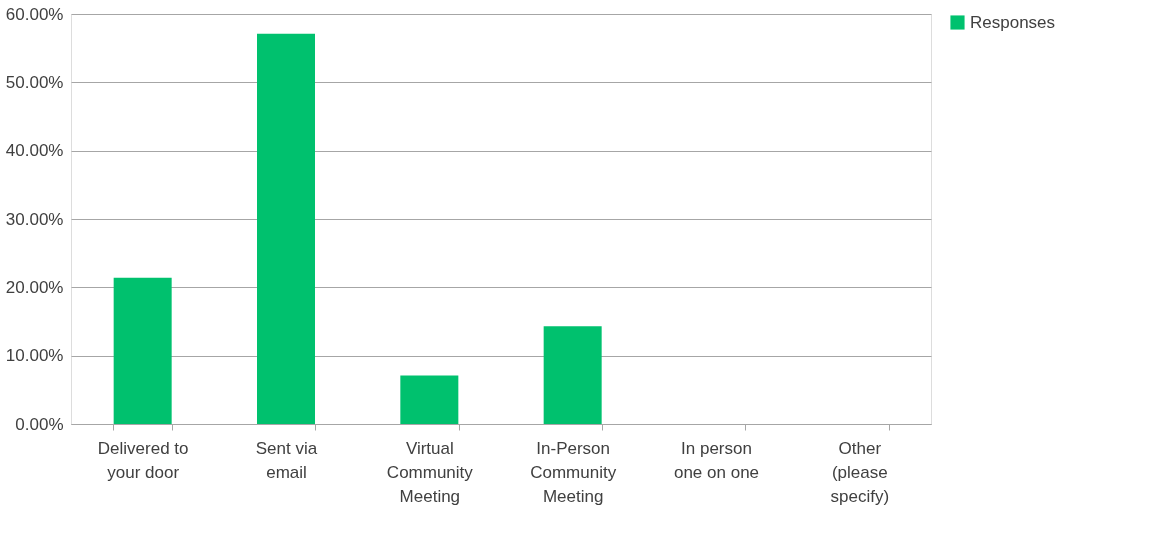 This screenshot has height=554, width=1176. I want to click on legend-label: Responses, so click(1013, 22).